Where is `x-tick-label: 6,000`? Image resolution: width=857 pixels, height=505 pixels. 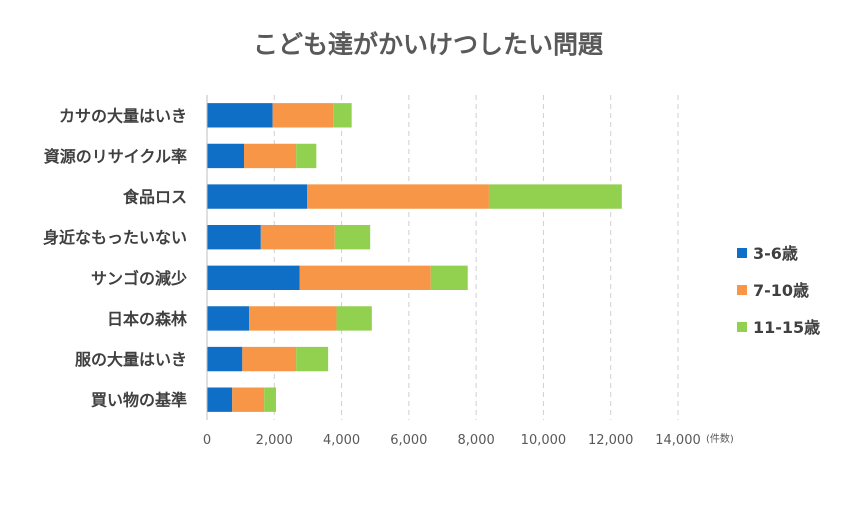
x-tick-label: 6,000 is located at coordinates (408, 440).